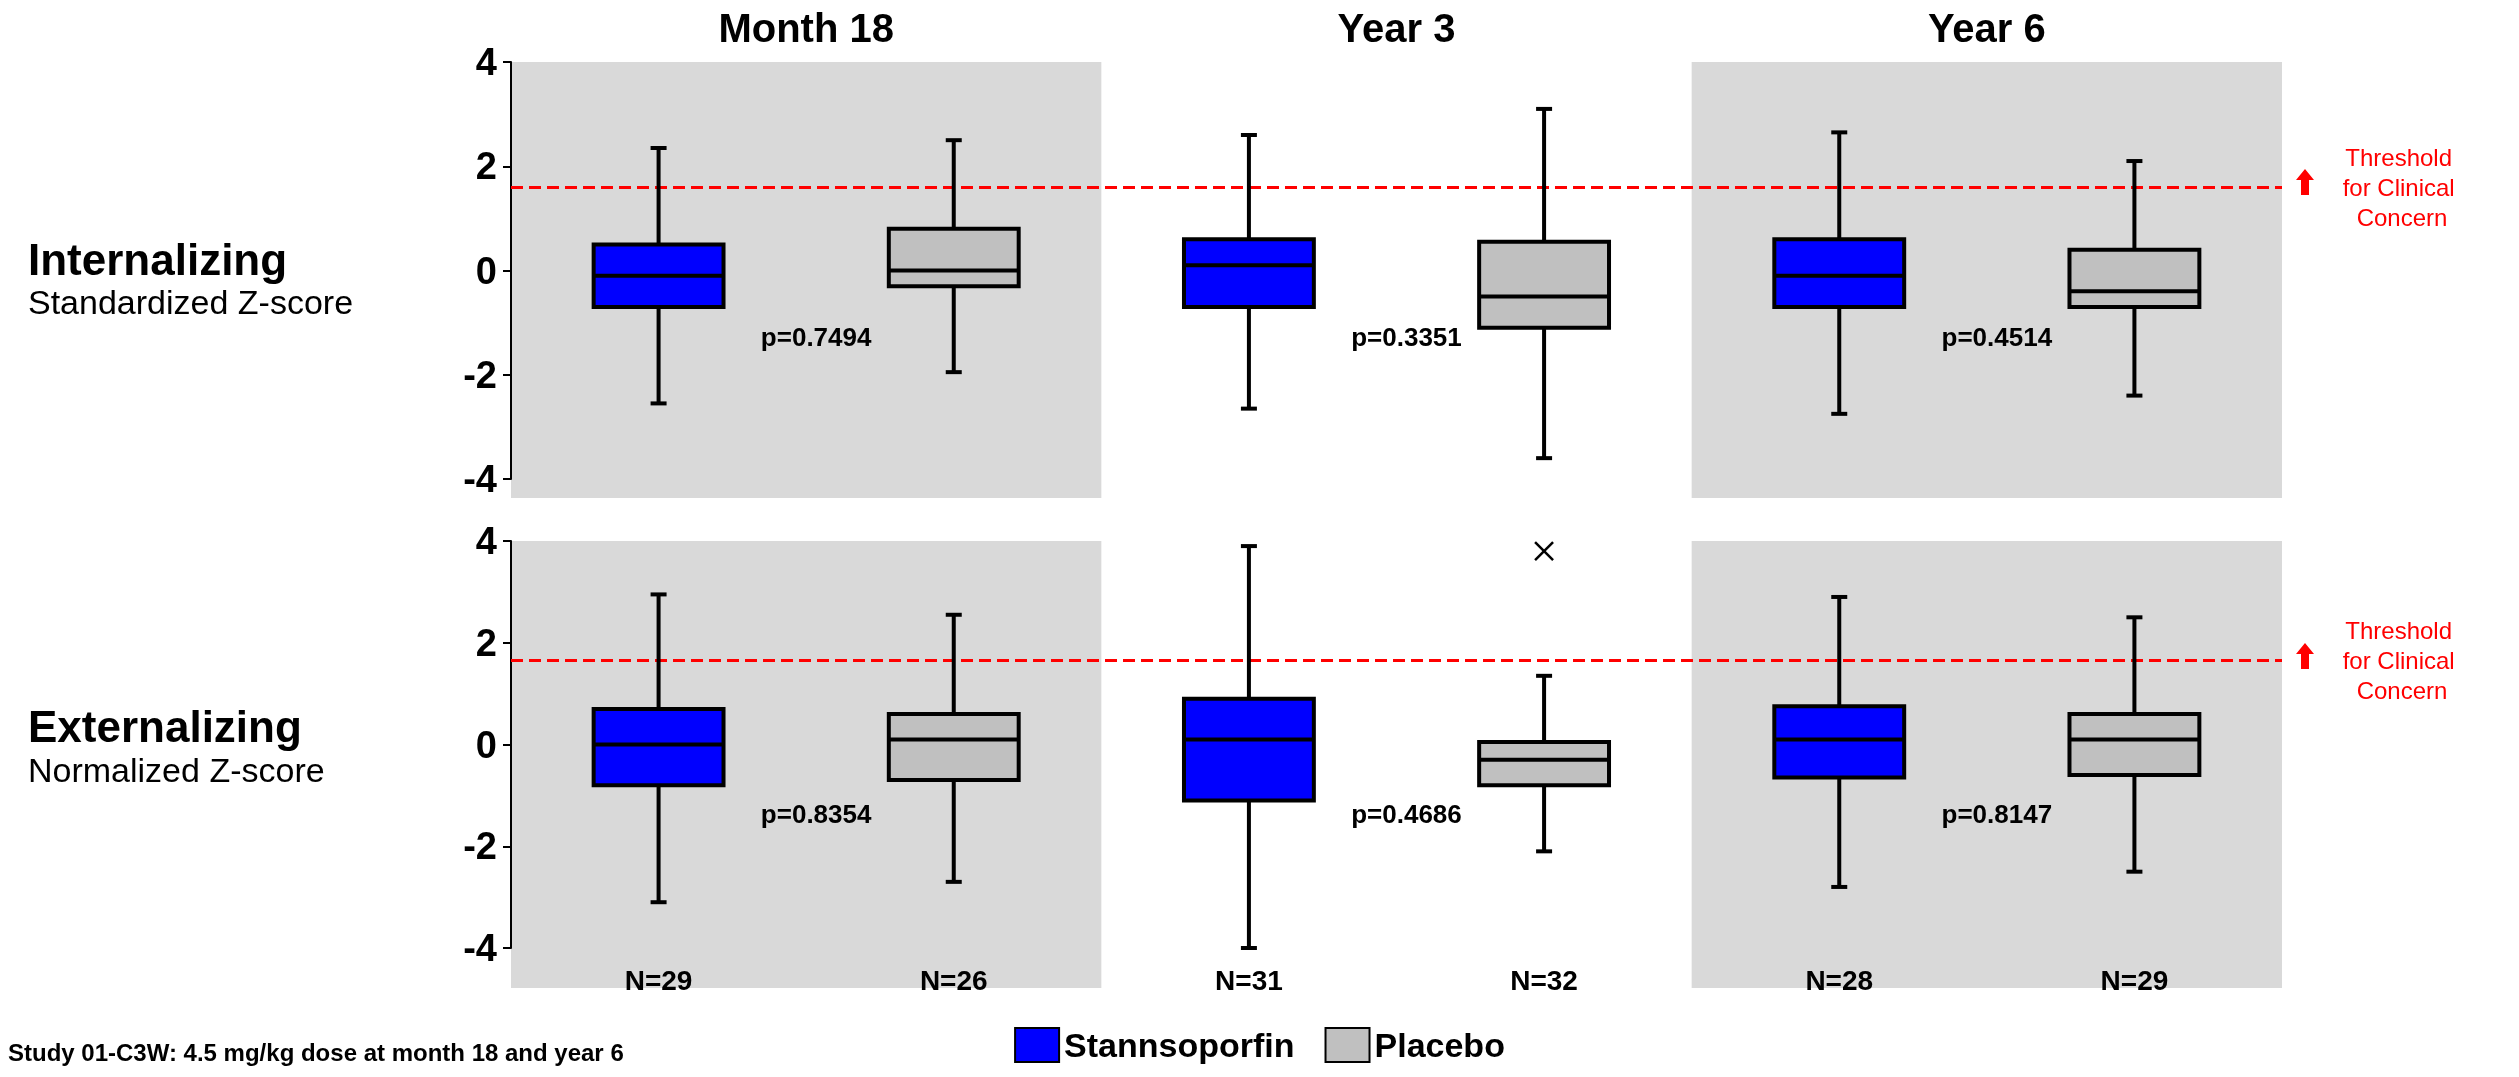  I want to click on y-axis-title: Externalizing, so click(165, 726).